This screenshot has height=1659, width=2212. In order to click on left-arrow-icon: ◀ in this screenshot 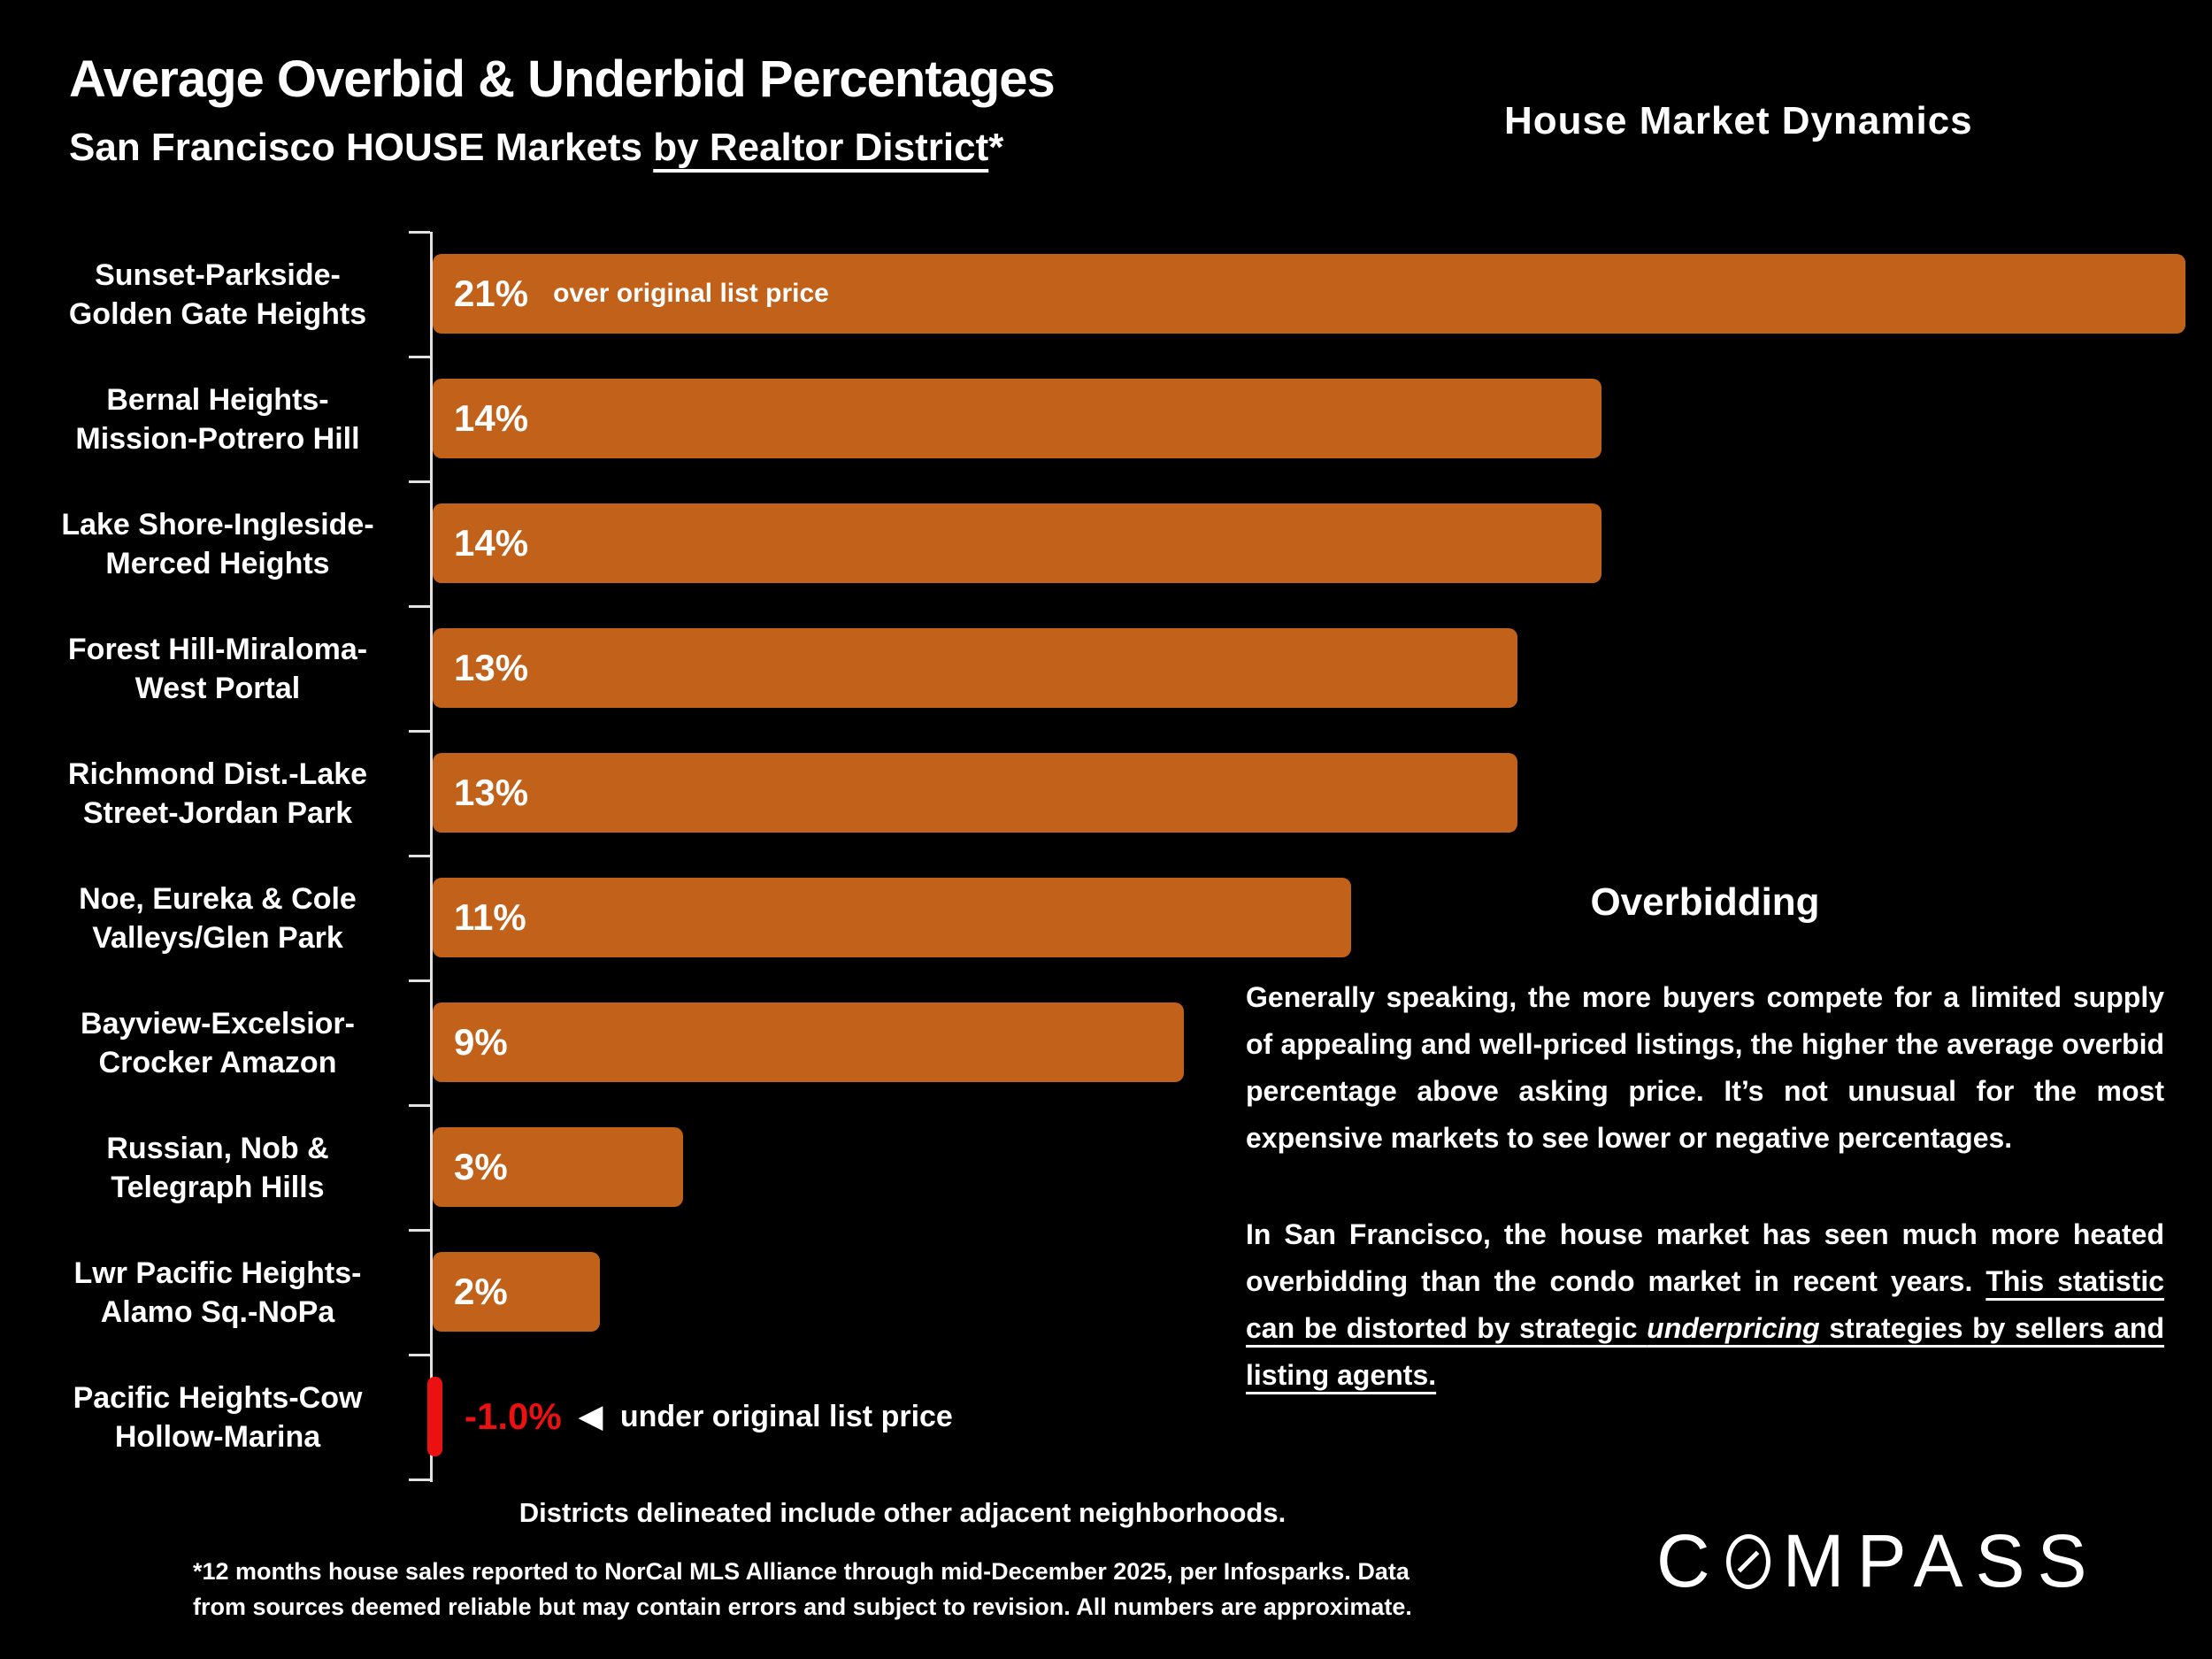, I will do `click(591, 1417)`.